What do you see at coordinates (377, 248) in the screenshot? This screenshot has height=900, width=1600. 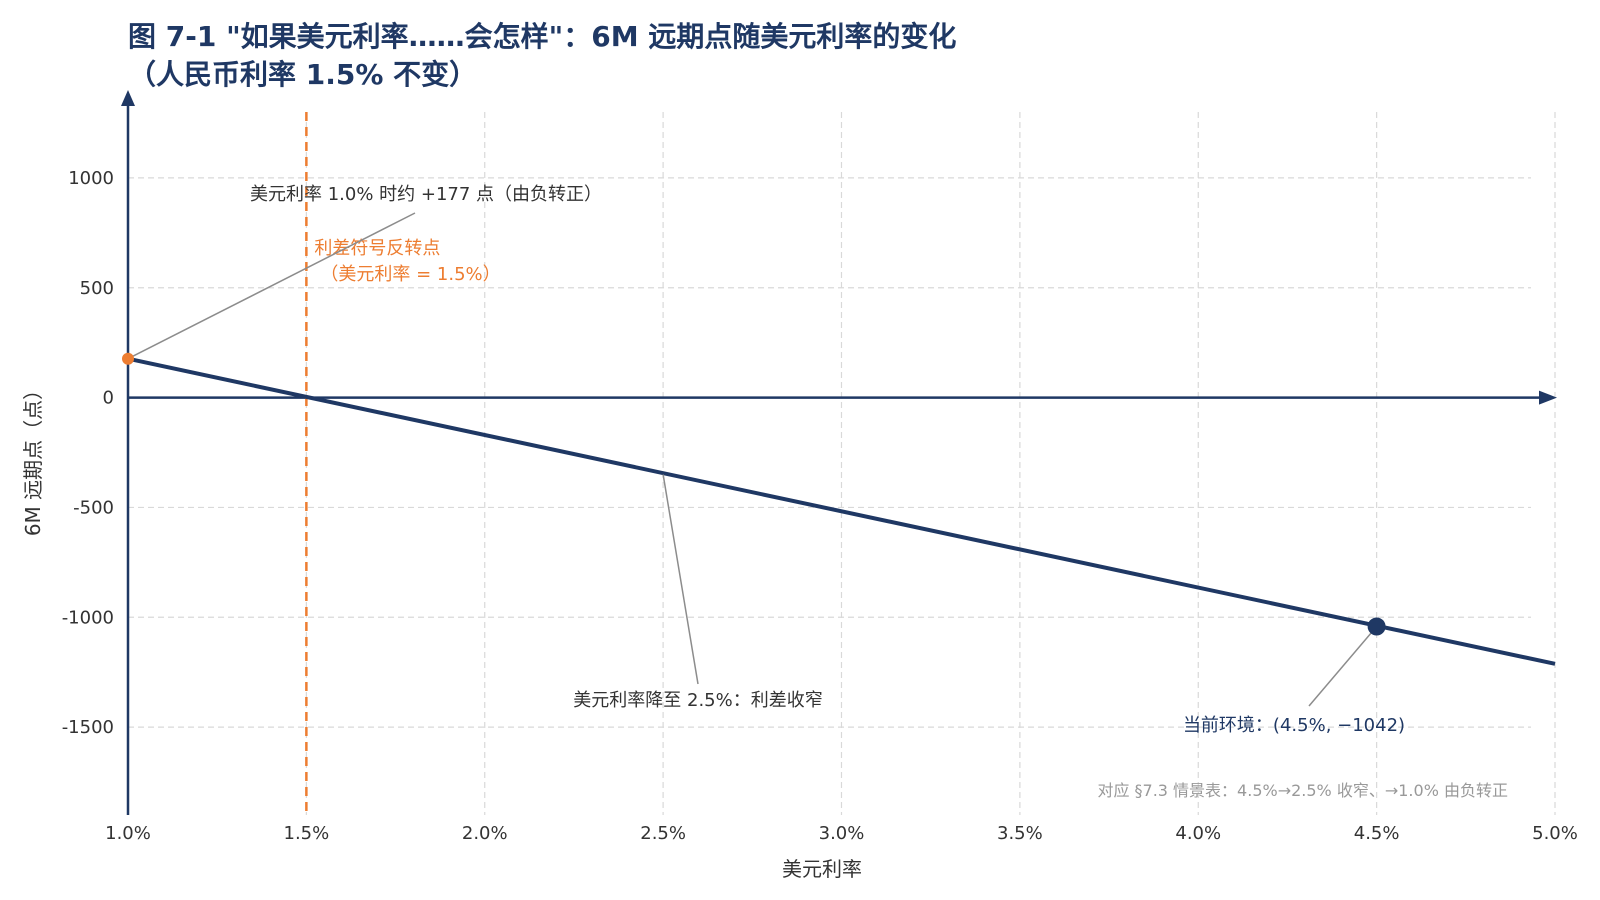 I see `reference-label-line1: 利差符号反转点` at bounding box center [377, 248].